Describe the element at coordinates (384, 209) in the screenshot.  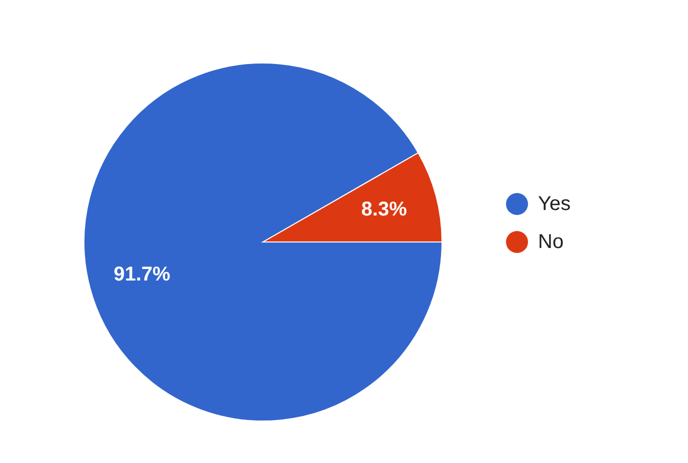
I see `data-label: 8.3%` at that location.